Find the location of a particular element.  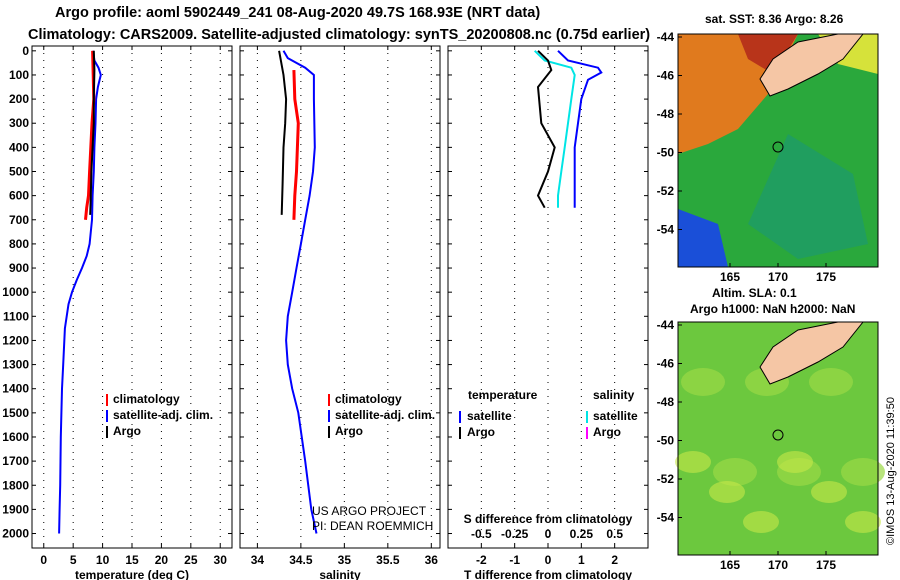

x-tick-label: 35.5 is located at coordinates (388, 560).